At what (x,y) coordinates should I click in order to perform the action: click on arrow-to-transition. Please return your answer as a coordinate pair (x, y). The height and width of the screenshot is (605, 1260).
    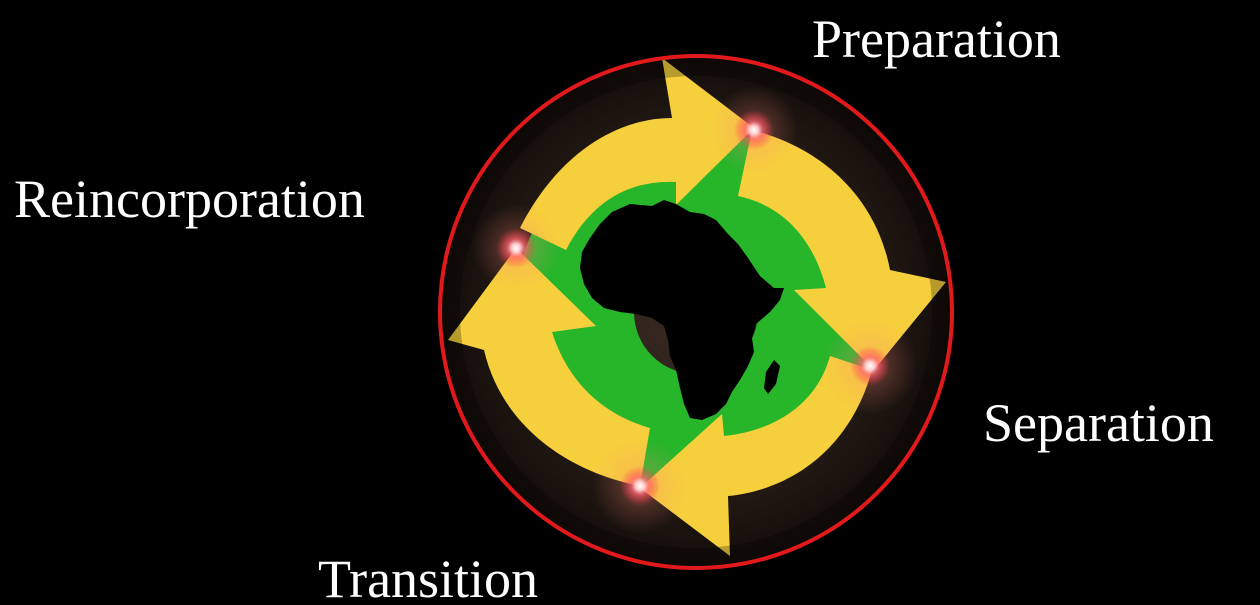
    Looking at the image, I should click on (756, 456).